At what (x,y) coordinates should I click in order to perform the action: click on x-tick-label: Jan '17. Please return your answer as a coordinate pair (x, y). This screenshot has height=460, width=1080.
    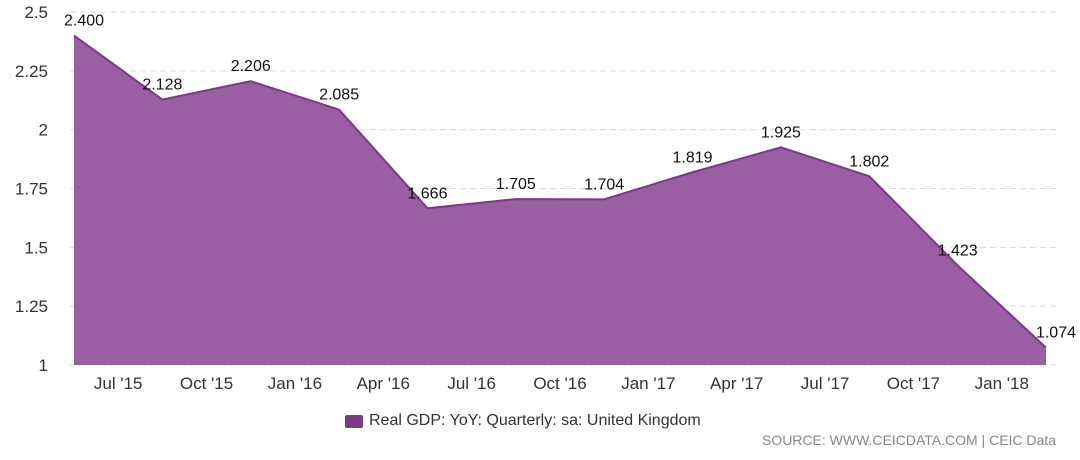
    Looking at the image, I should click on (648, 383).